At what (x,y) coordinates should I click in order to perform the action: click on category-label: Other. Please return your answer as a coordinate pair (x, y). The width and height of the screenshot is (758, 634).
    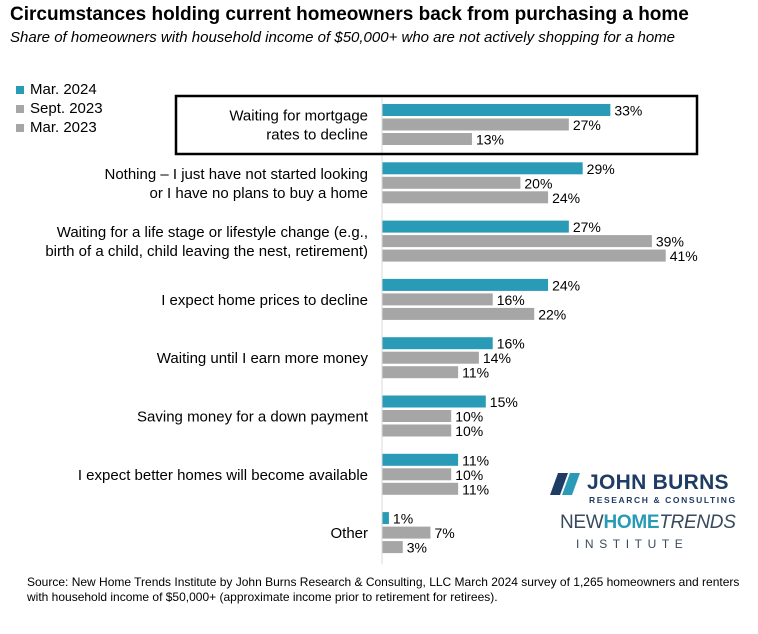
    Looking at the image, I should click on (349, 533).